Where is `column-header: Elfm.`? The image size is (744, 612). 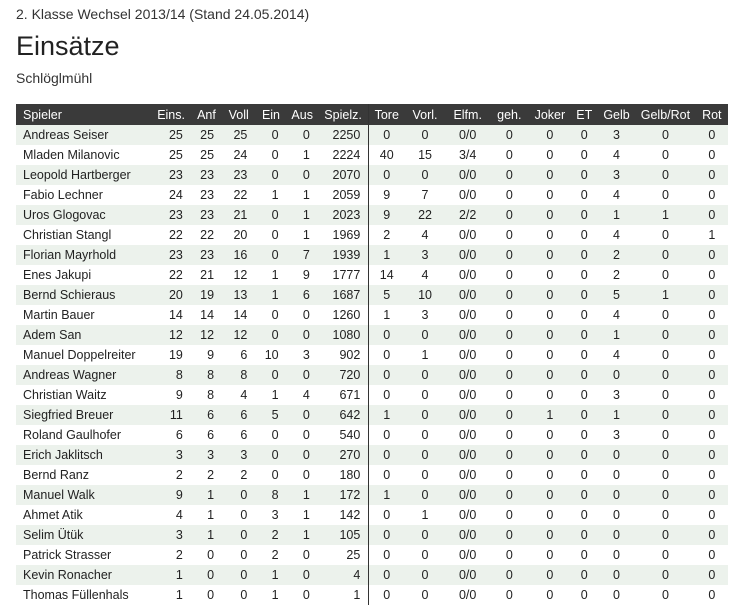
column-header: Elfm. is located at coordinates (467, 114).